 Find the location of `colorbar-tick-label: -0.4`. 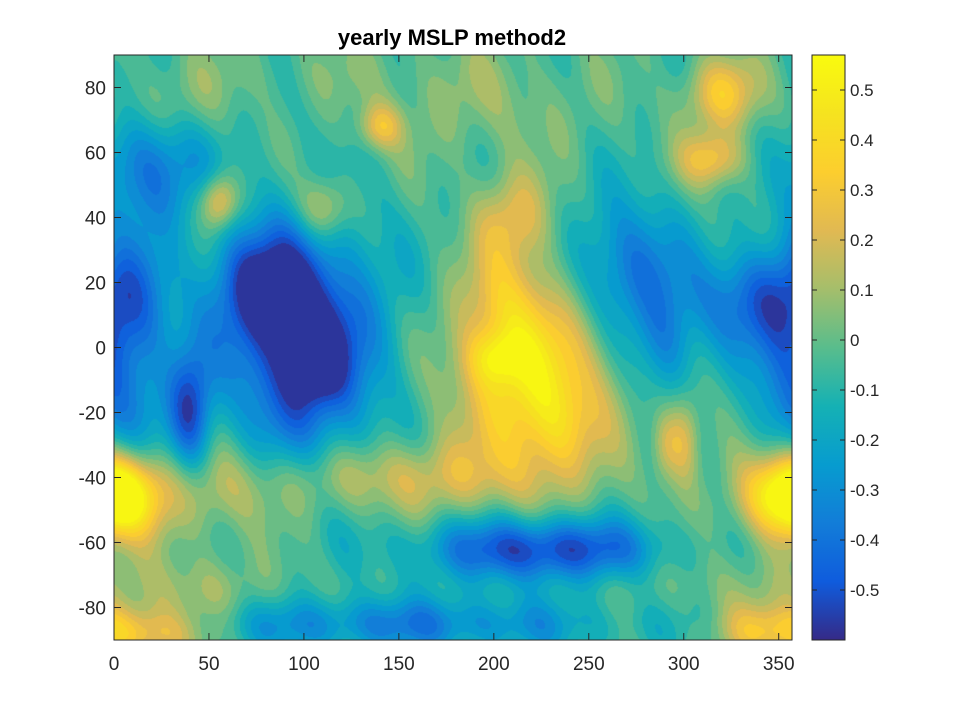

colorbar-tick-label: -0.4 is located at coordinates (864, 540).